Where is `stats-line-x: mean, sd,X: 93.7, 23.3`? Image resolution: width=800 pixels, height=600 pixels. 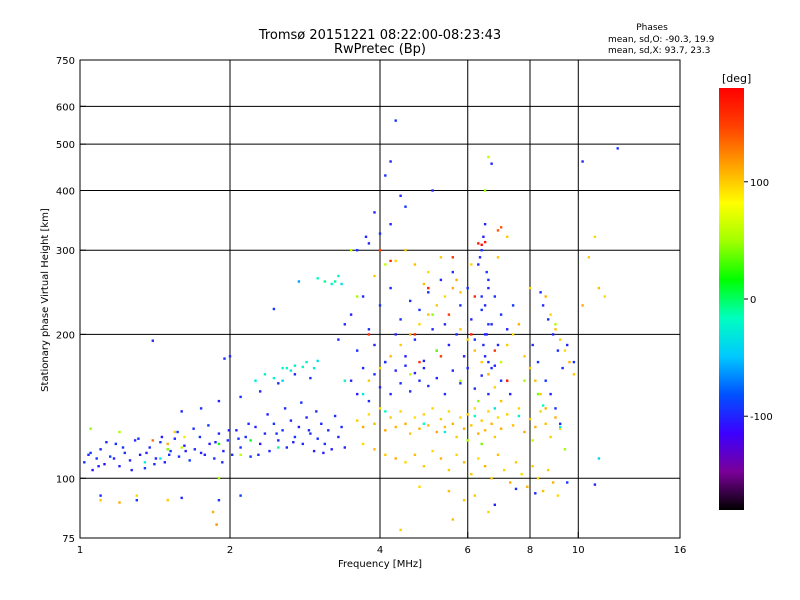
stats-line-x: mean, sd,X: 93.7, 23.3 is located at coordinates (659, 51).